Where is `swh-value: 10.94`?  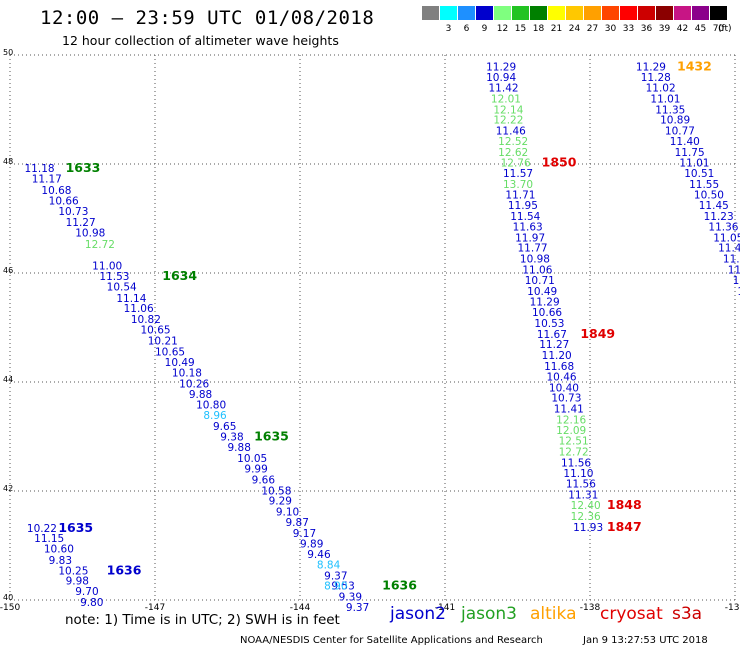 swh-value: 10.94 is located at coordinates (501, 78).